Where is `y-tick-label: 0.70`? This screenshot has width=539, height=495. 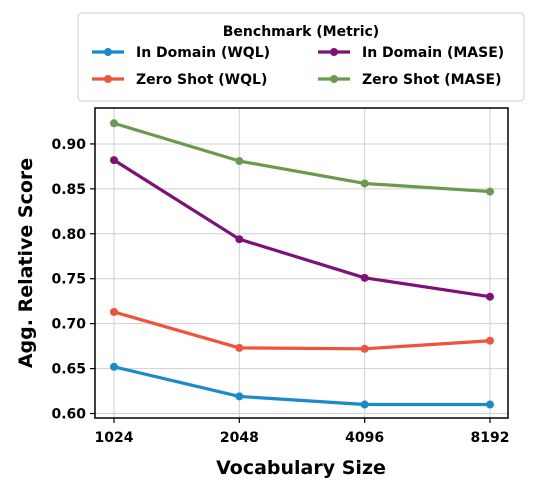
y-tick-label: 0.70 is located at coordinates (68, 325).